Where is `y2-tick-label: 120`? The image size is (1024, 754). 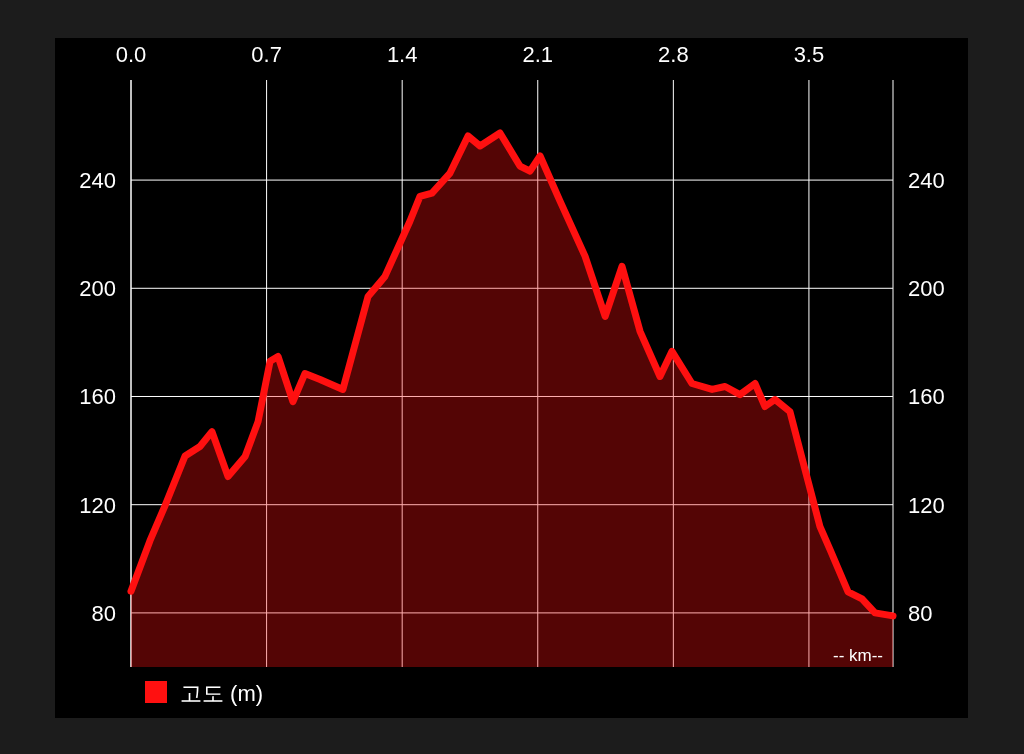
y2-tick-label: 120 is located at coordinates (926, 505).